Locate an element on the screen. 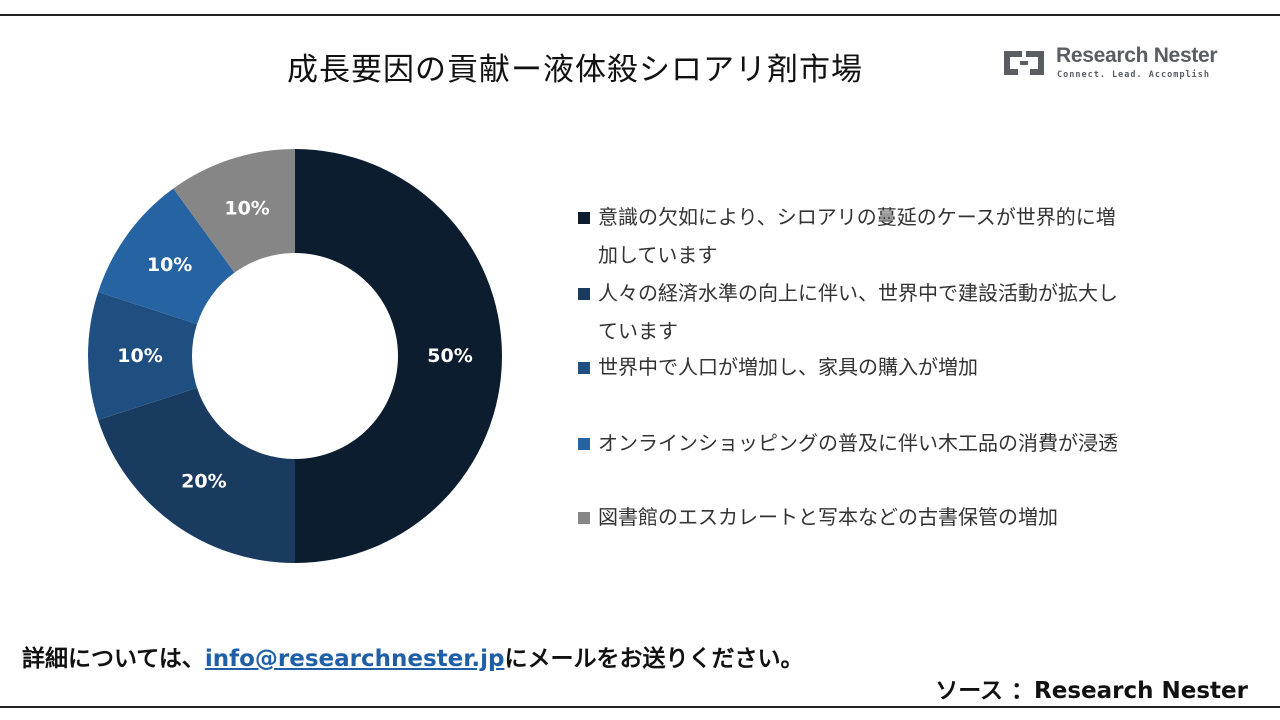 Image resolution: width=1280 pixels, height=720 pixels. slice-value-label-2: 20% is located at coordinates (203, 481).